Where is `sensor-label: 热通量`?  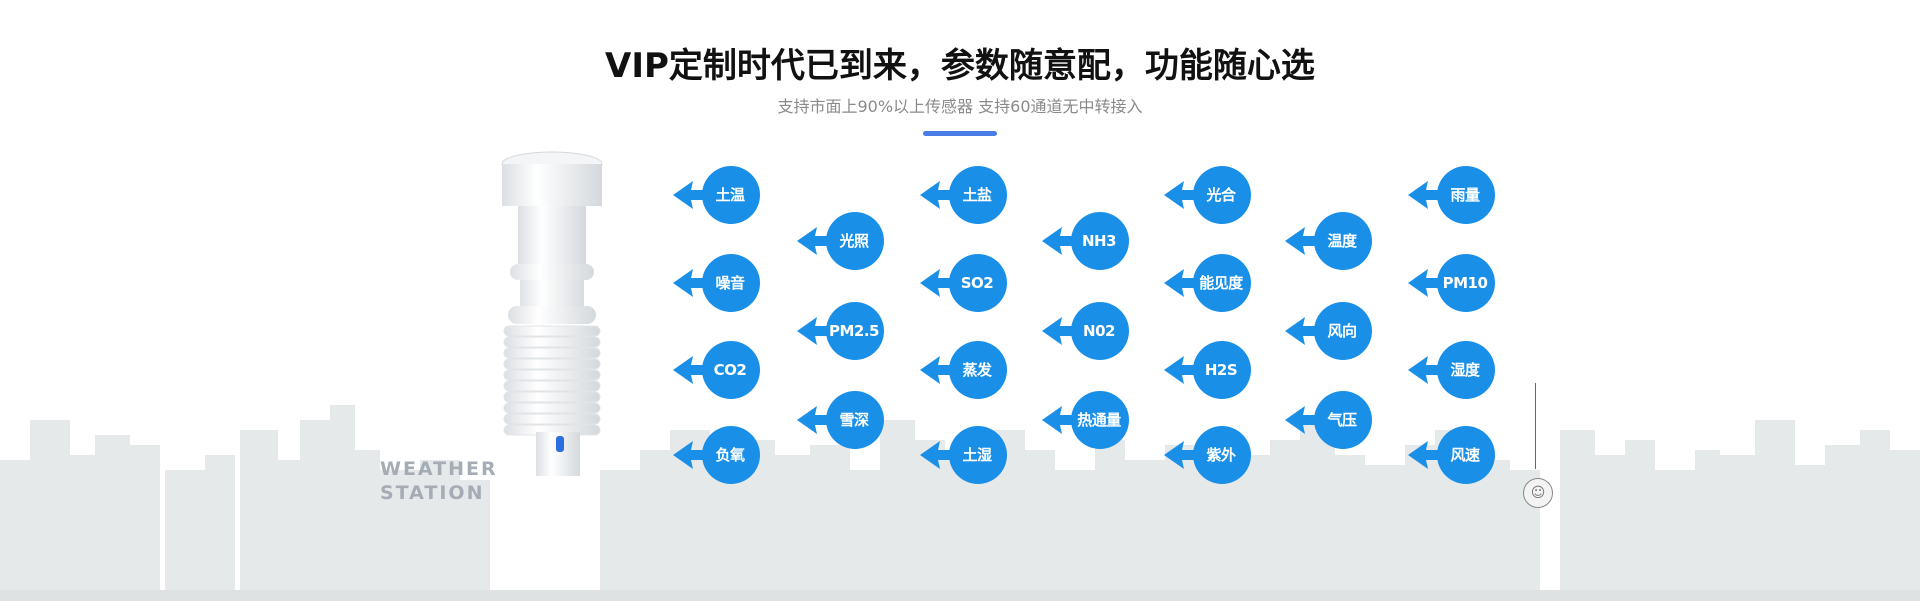
sensor-label: 热通量 is located at coordinates (1099, 420).